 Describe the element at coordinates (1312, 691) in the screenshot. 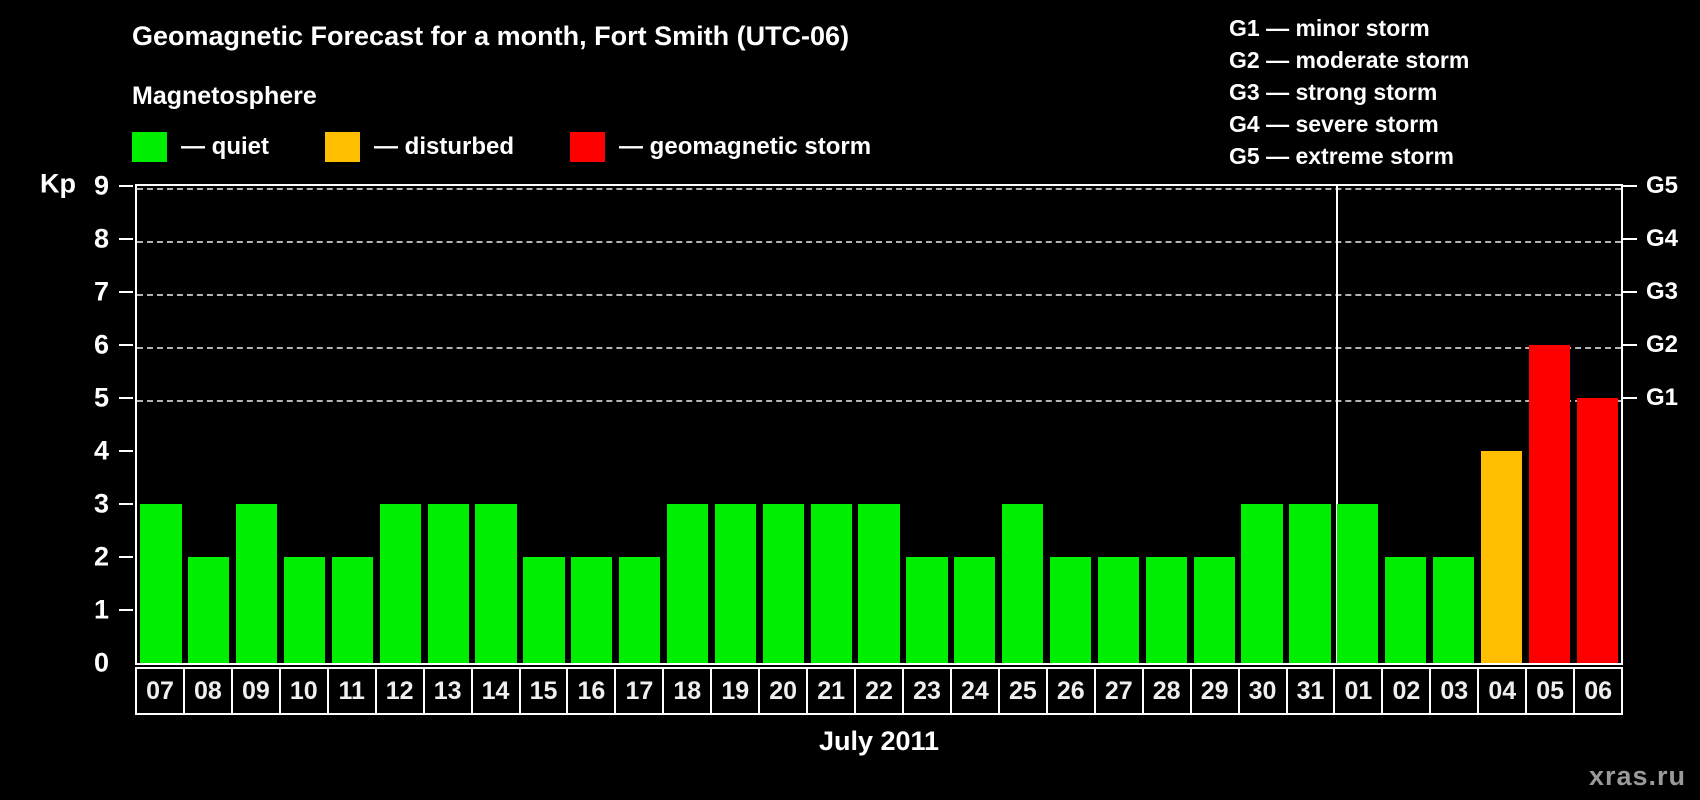

I see `day-label-31: 31` at that location.